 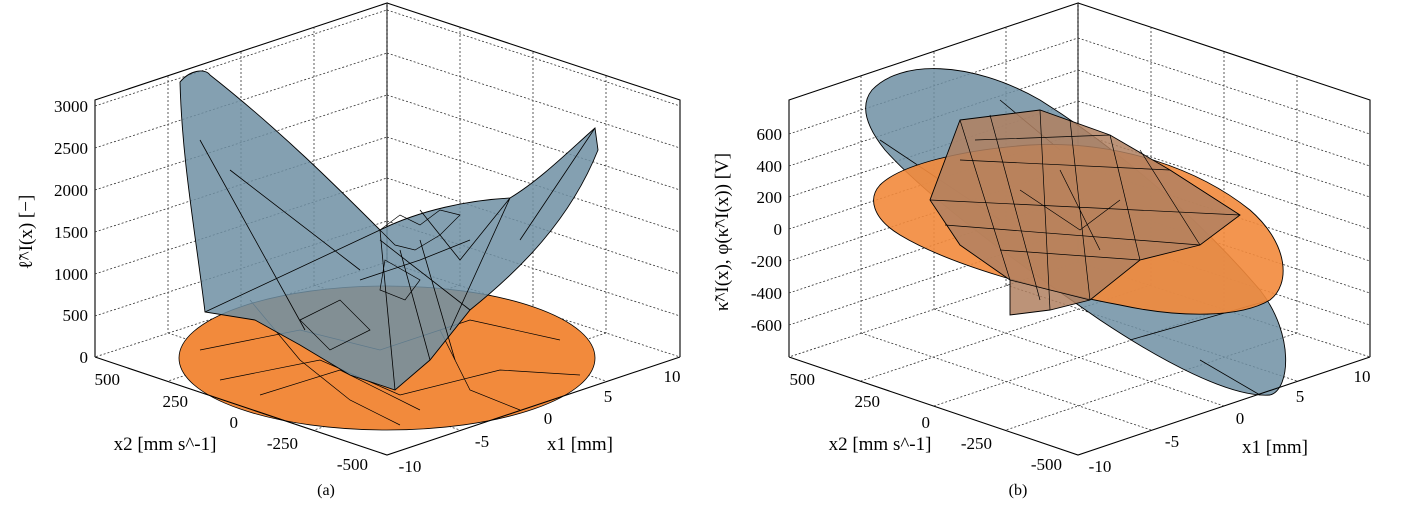 What do you see at coordinates (326, 490) in the screenshot?
I see `panel-a-caption: (a)` at bounding box center [326, 490].